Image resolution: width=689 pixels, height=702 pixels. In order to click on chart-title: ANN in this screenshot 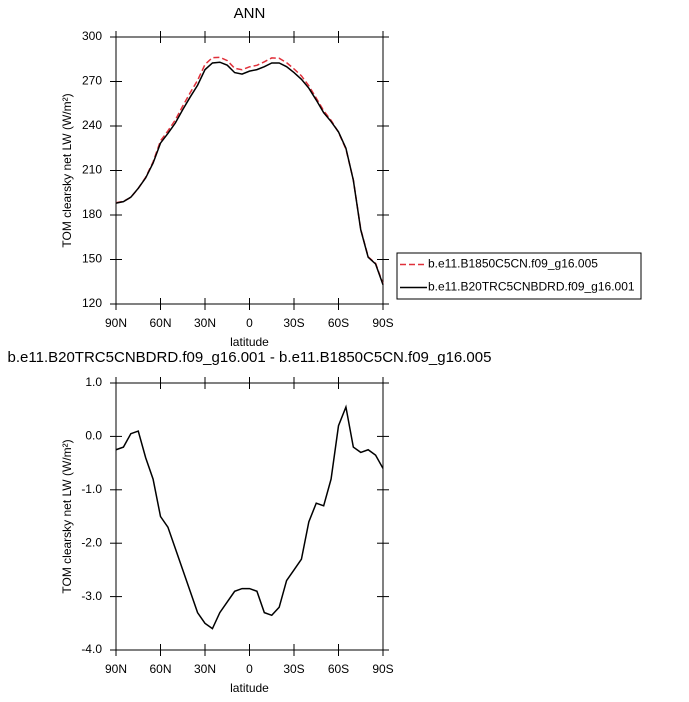, I will do `click(250, 13)`.